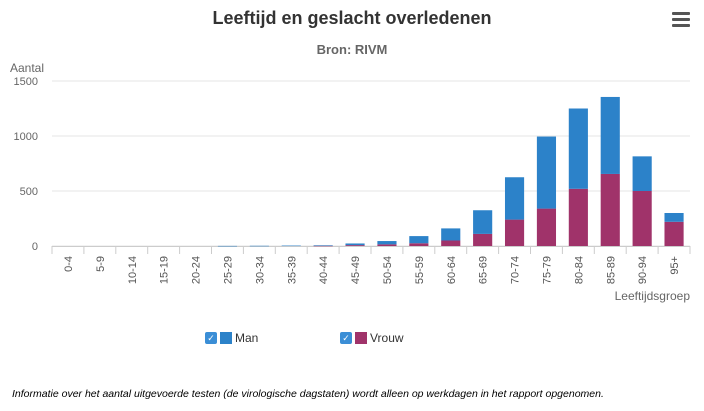 This screenshot has height=411, width=704. What do you see at coordinates (681, 13) in the screenshot?
I see `hamburger-menu-icon` at bounding box center [681, 13].